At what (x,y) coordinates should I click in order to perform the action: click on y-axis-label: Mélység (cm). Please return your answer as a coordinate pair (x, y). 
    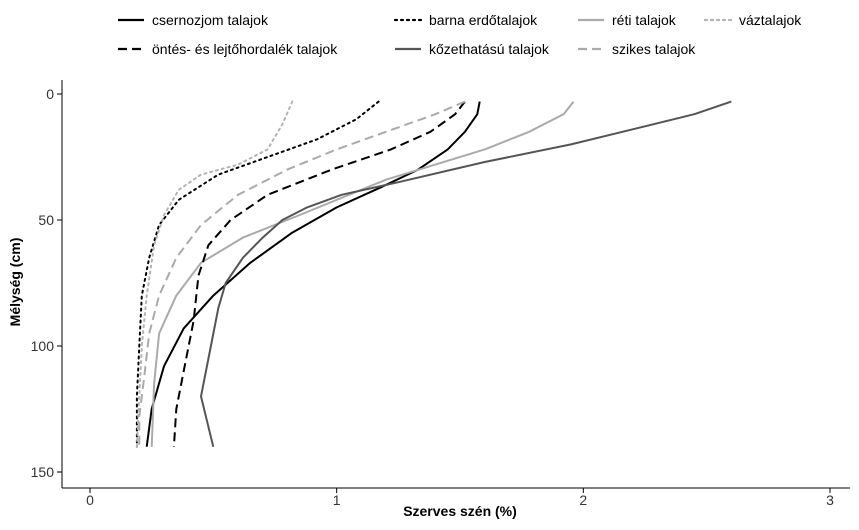
    Looking at the image, I should click on (15, 282).